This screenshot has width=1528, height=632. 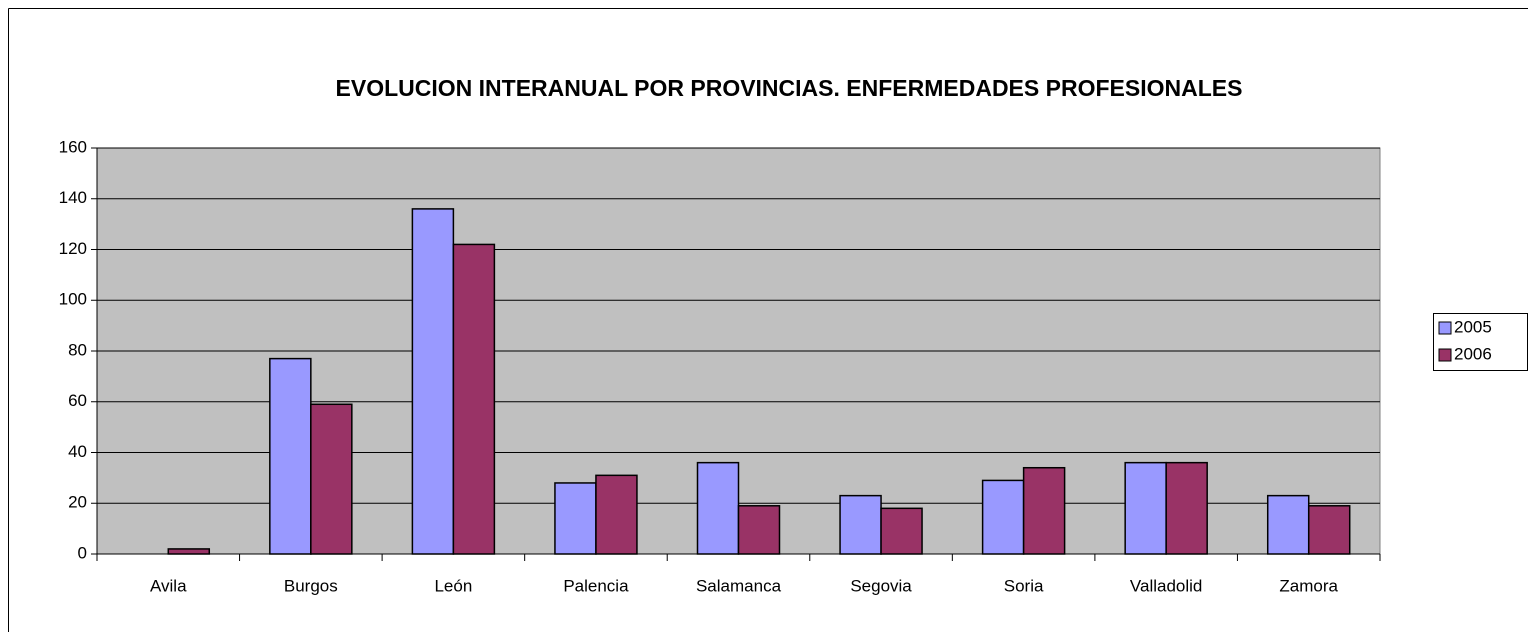 What do you see at coordinates (73, 248) in the screenshot?
I see `y-tick-label: 120` at bounding box center [73, 248].